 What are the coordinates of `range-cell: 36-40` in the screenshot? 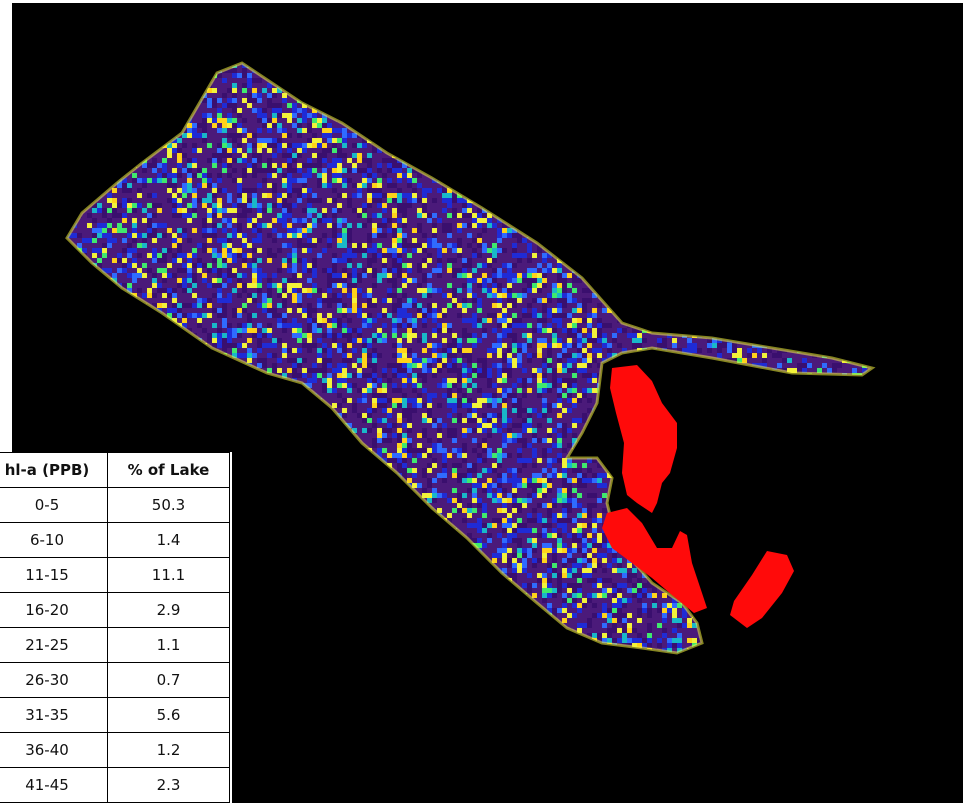 It's located at (54, 750).